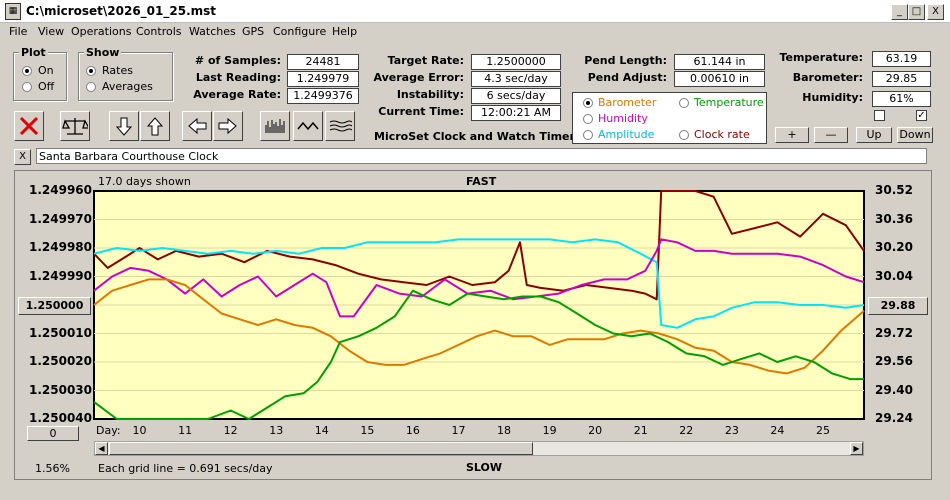 The image size is (950, 500). I want to click on fast-label: FAST, so click(481, 181).